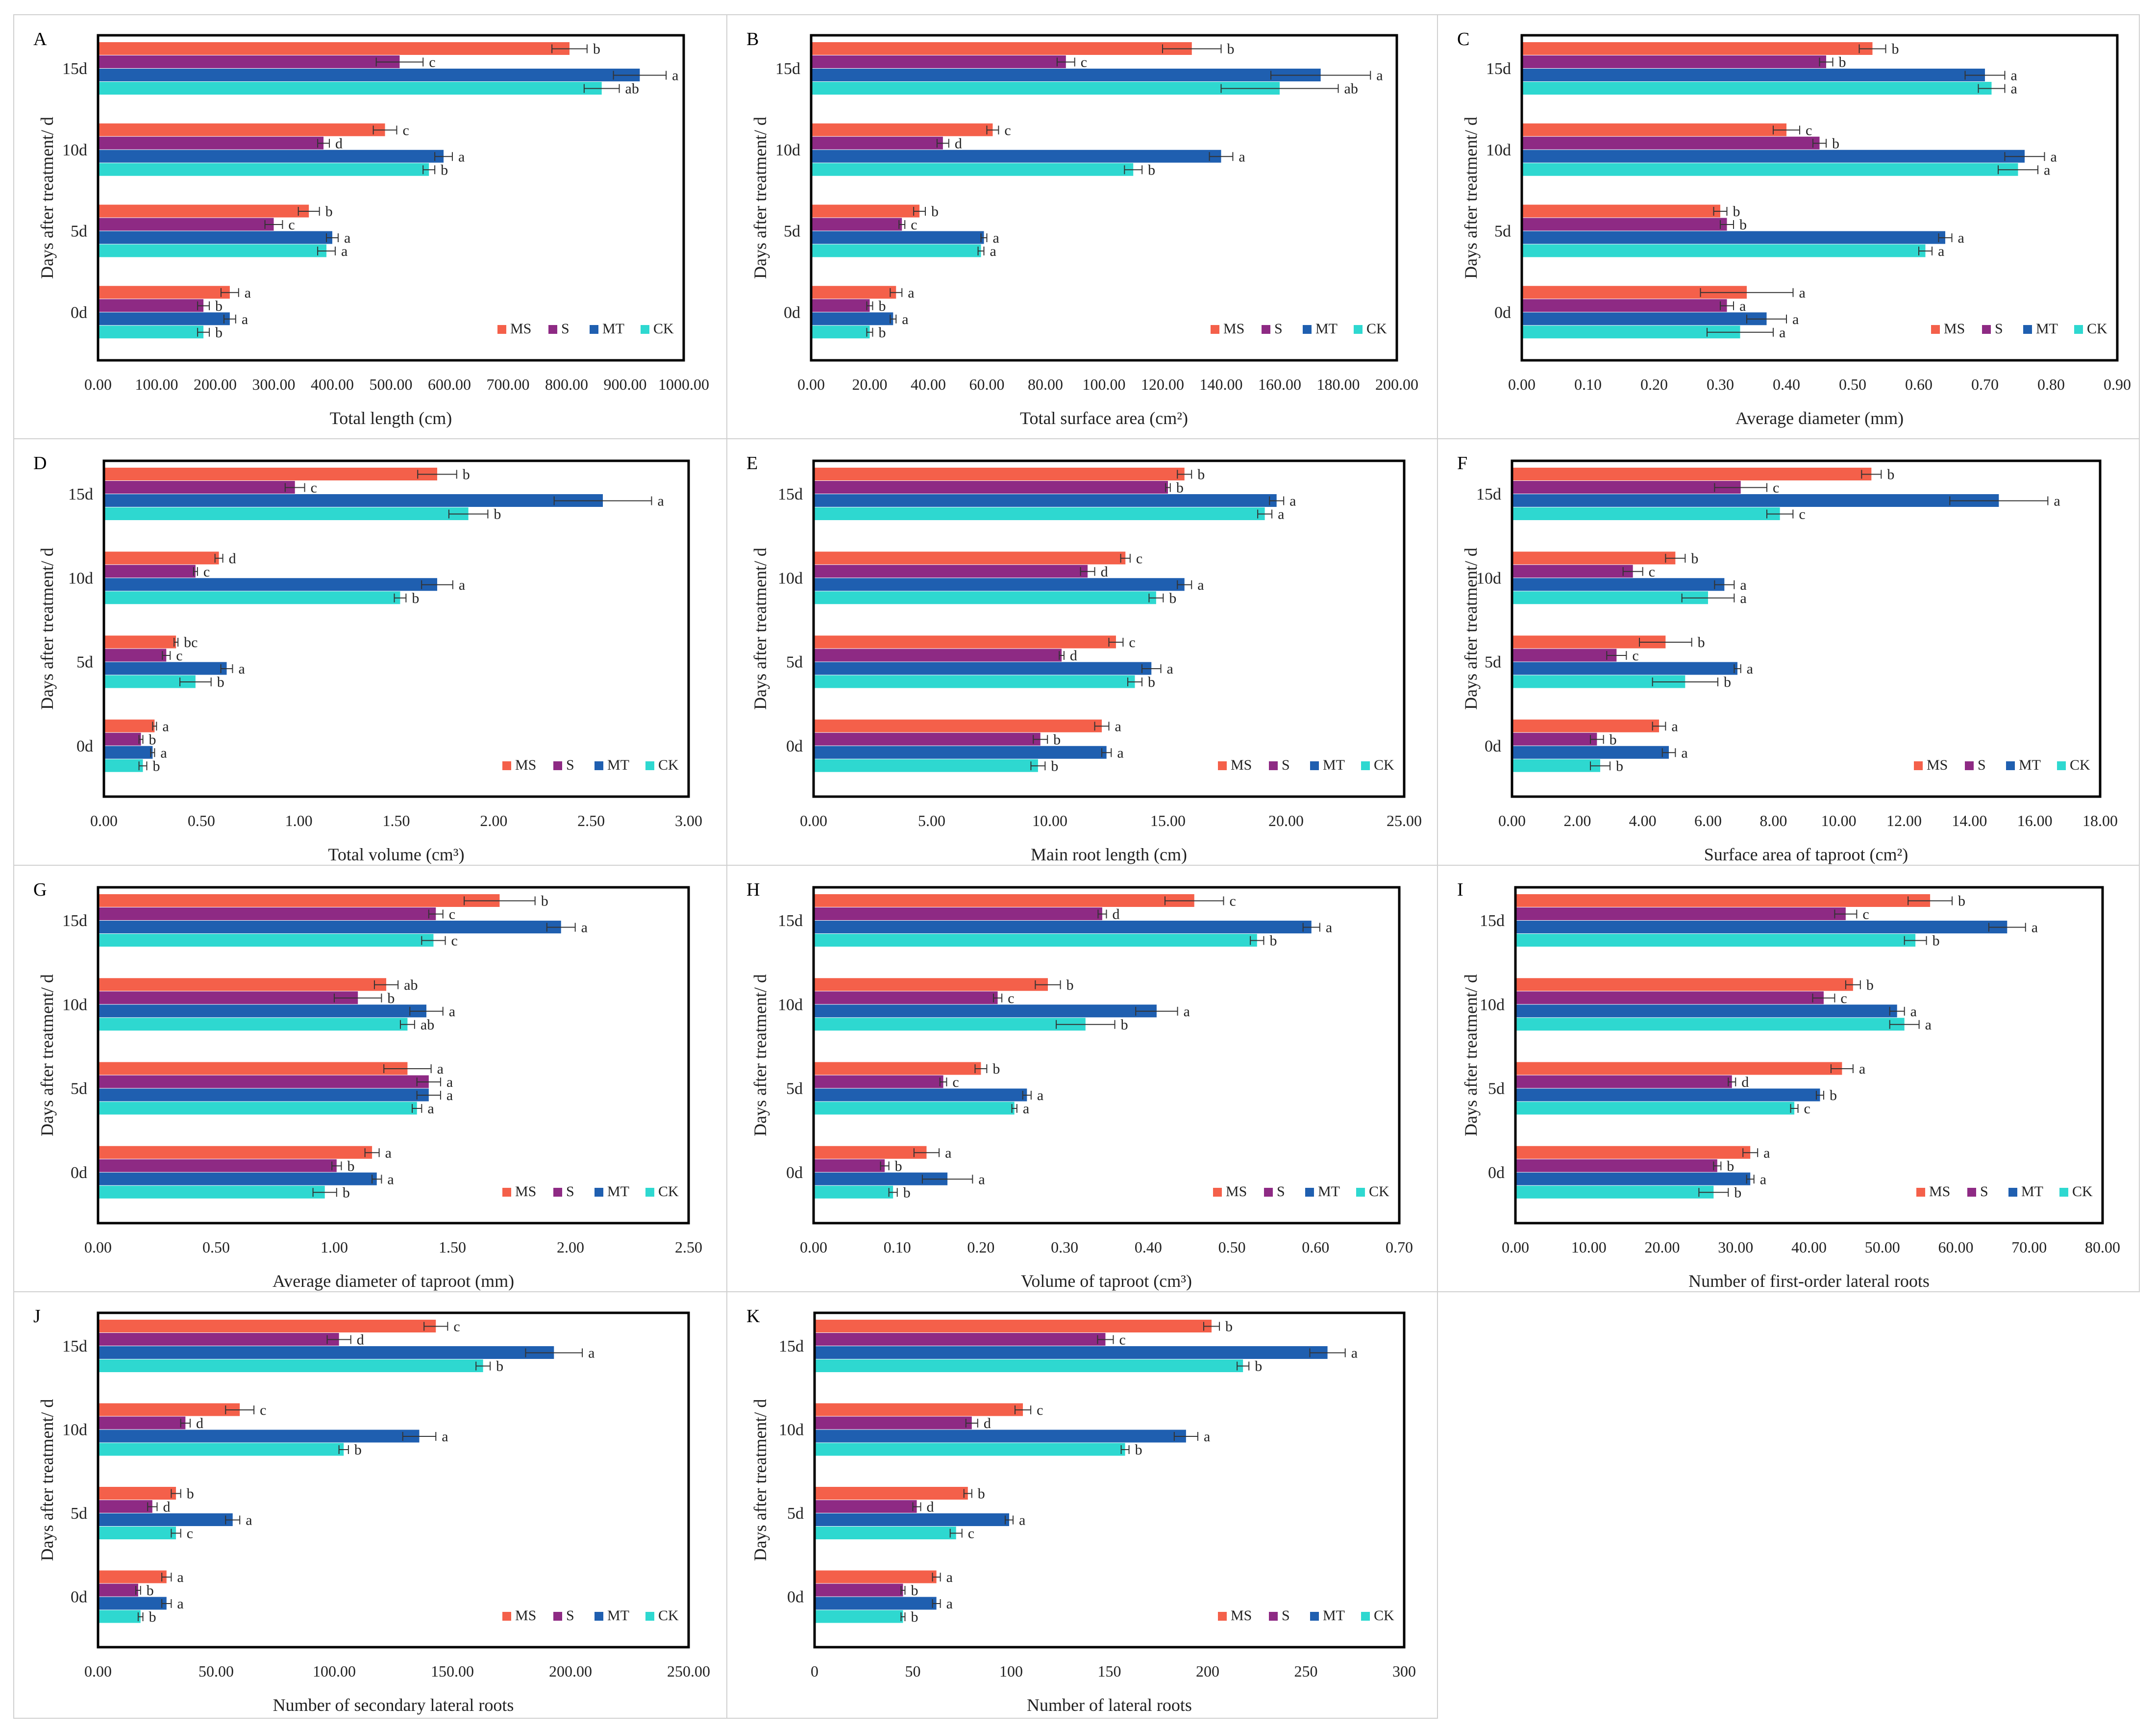 This screenshot has height=1731, width=2156. What do you see at coordinates (299, 821) in the screenshot?
I see `x-tick-label: 1.00` at bounding box center [299, 821].